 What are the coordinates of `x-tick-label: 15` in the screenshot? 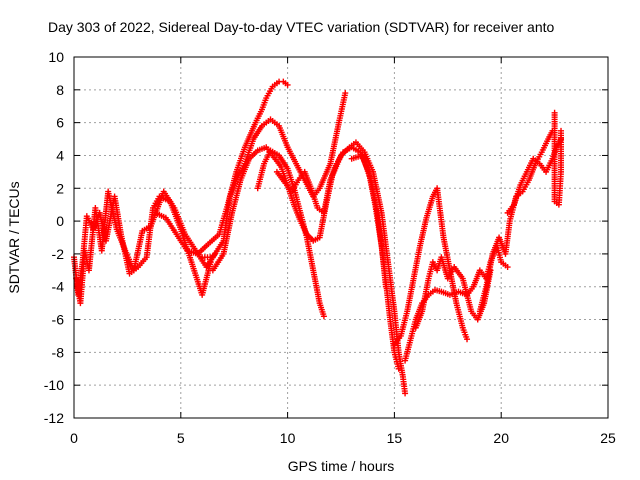 It's located at (395, 438).